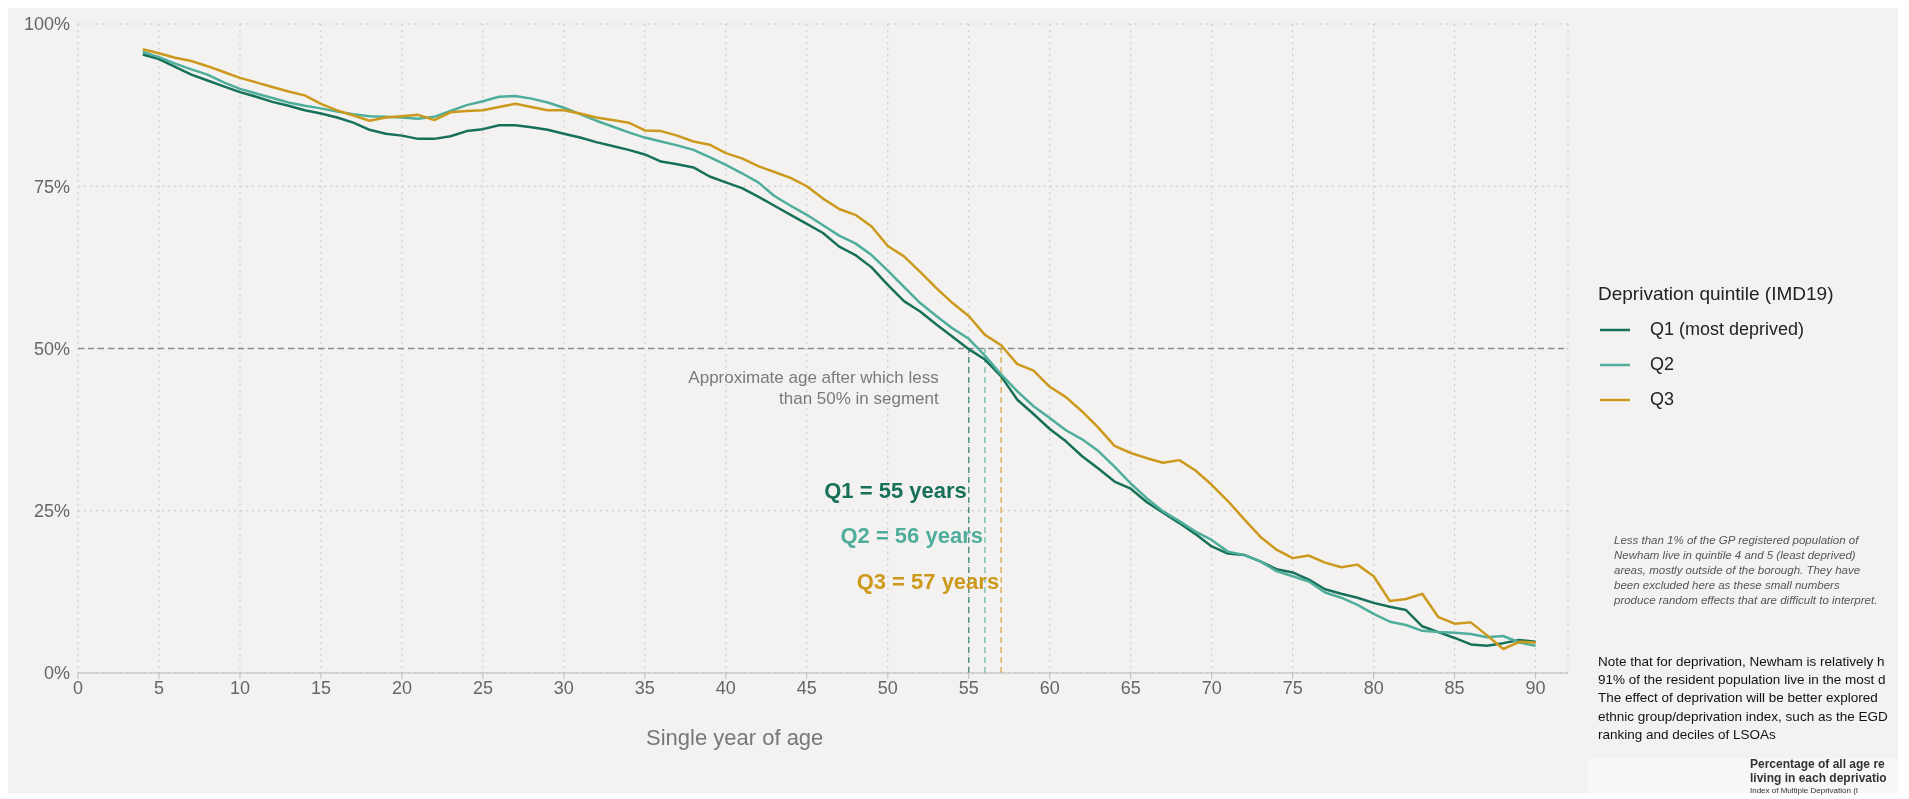  What do you see at coordinates (563, 687) in the screenshot?
I see `x-tick-label: 30` at bounding box center [563, 687].